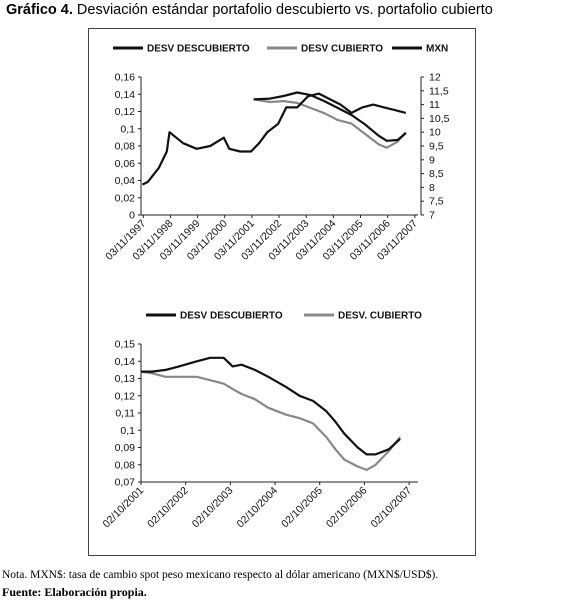  What do you see at coordinates (436, 147) in the screenshot?
I see `y2-tick-label: 9,5` at bounding box center [436, 147].